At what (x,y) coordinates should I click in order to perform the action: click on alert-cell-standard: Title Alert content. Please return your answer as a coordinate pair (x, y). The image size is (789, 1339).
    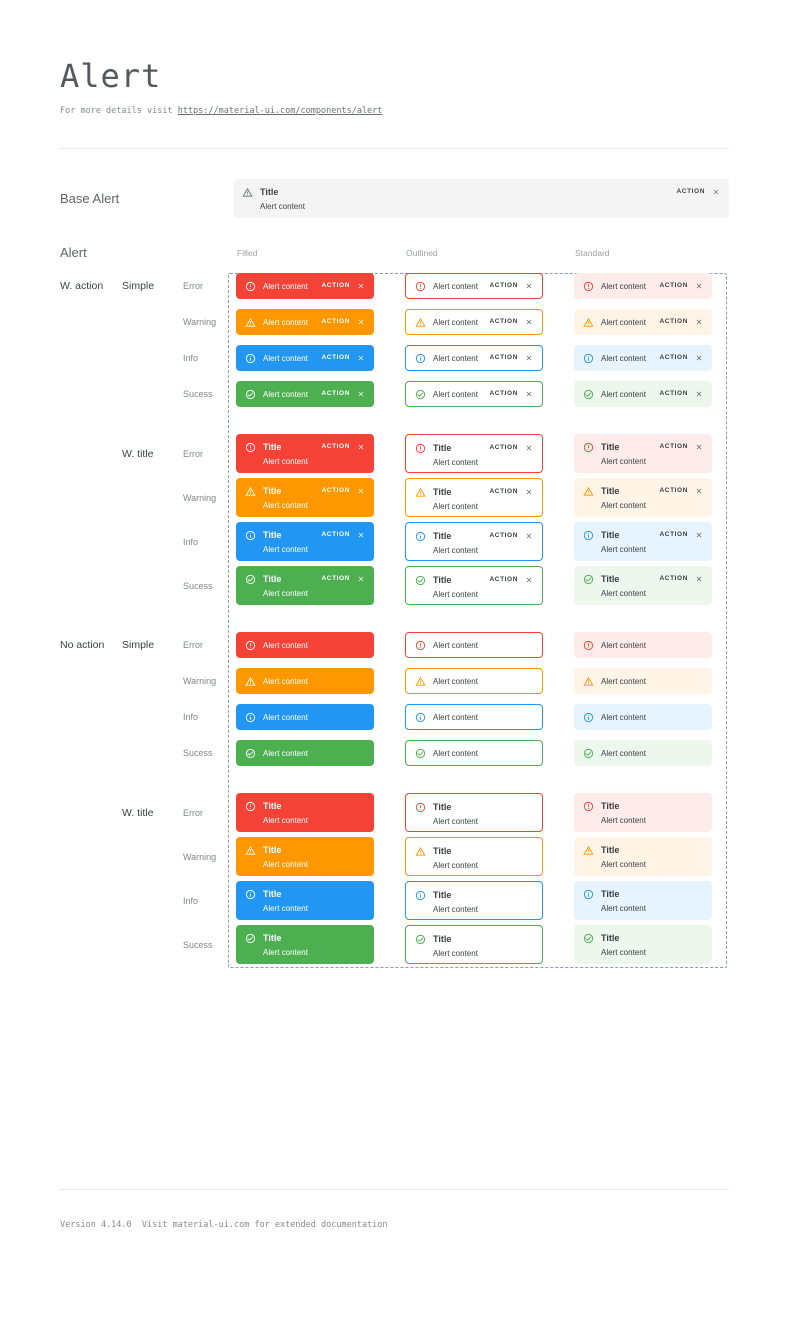
    Looking at the image, I should click on (643, 812).